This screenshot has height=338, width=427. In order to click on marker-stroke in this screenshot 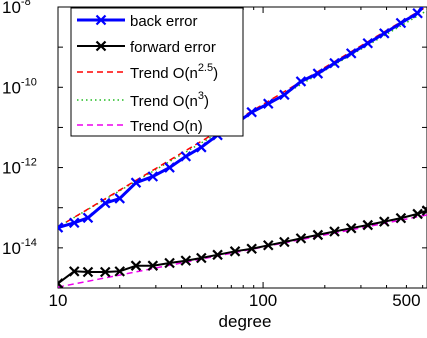, I will do `click(425, 2)`.